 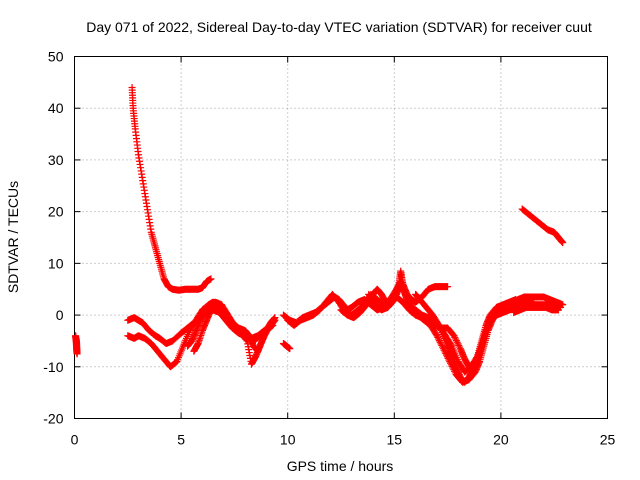 I want to click on series-high-decay-arc, so click(x=171, y=189).